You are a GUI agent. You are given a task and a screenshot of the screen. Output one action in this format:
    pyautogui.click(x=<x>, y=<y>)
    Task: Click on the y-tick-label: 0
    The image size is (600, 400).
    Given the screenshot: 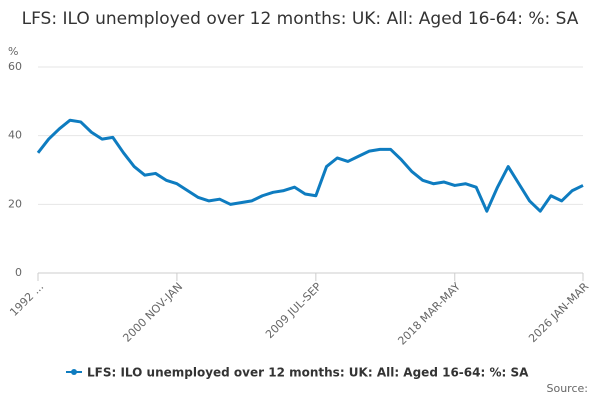 What is the action you would take?
    pyautogui.click(x=18, y=272)
    